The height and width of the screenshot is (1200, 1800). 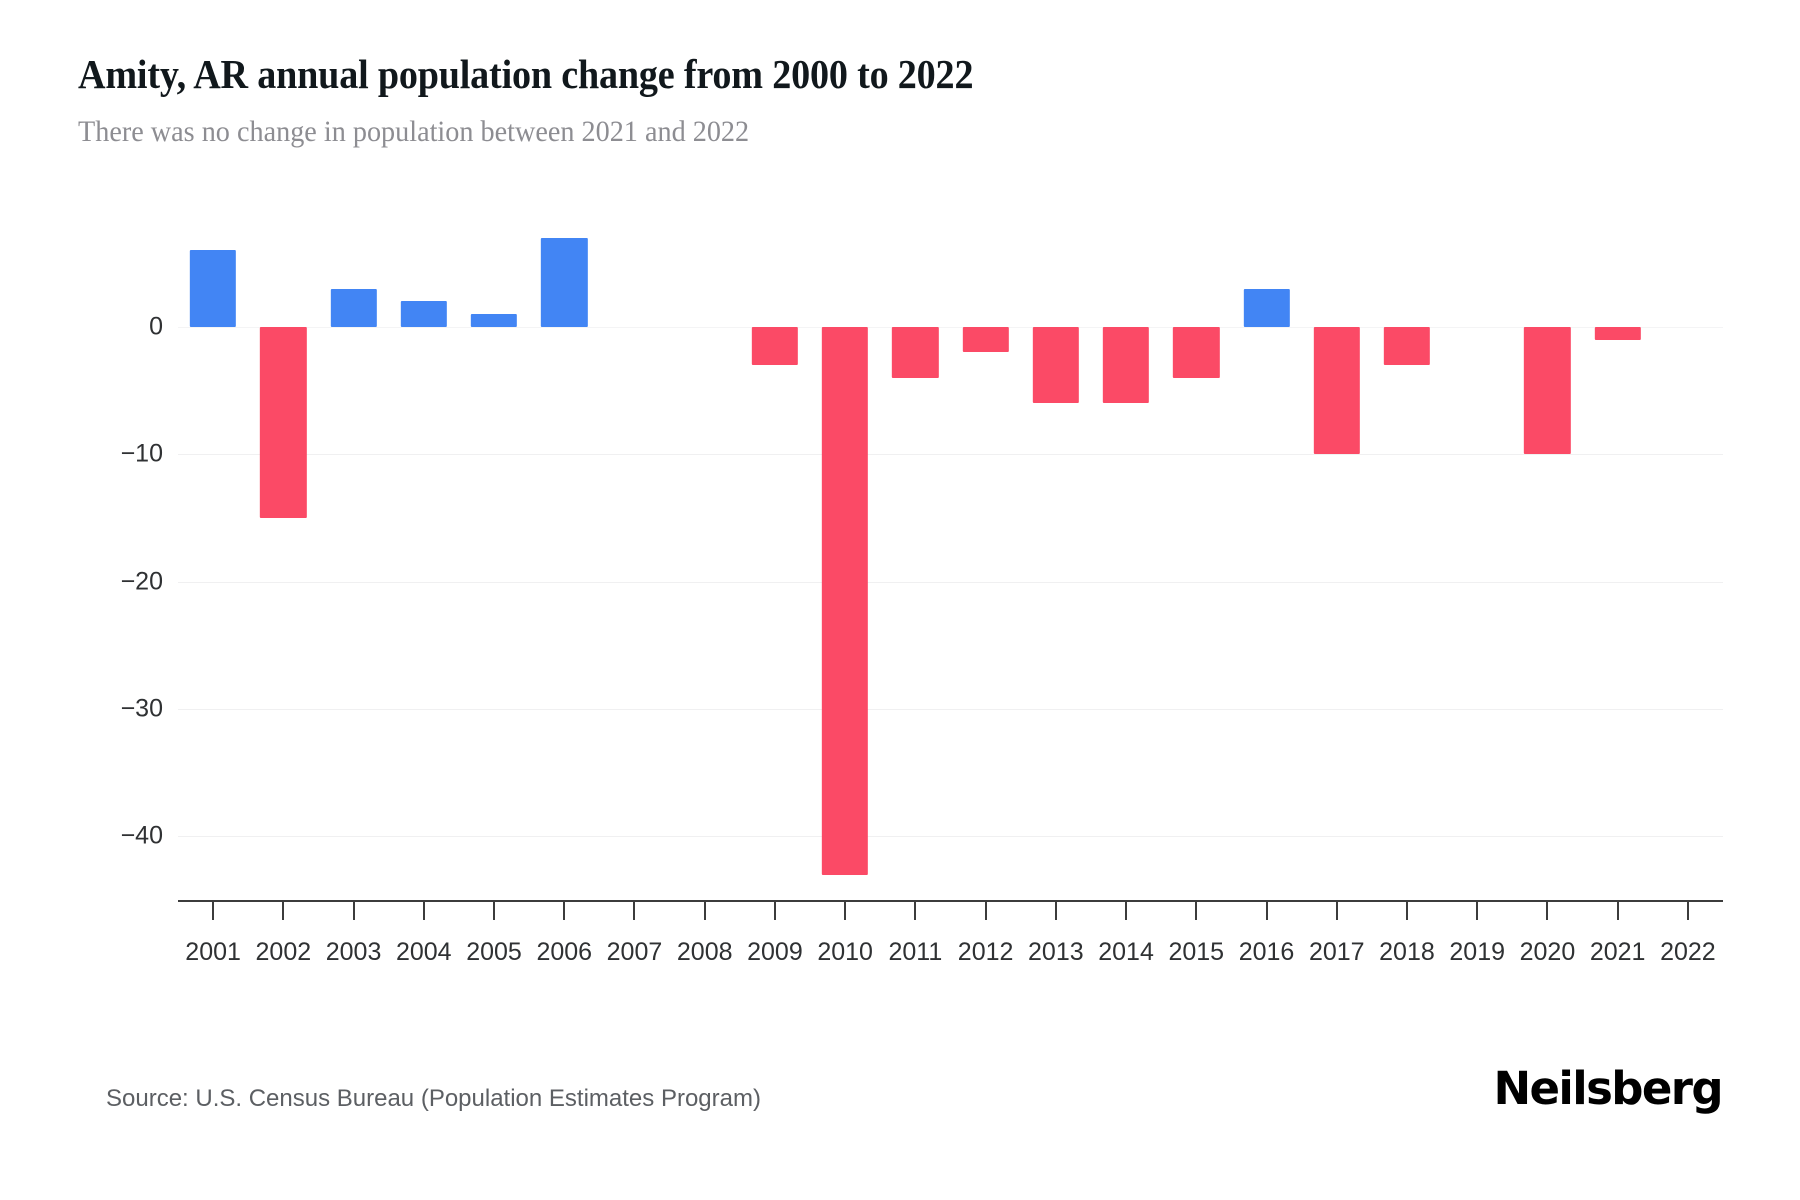 I want to click on x-axis-tick-label: 2009, so click(x=775, y=952).